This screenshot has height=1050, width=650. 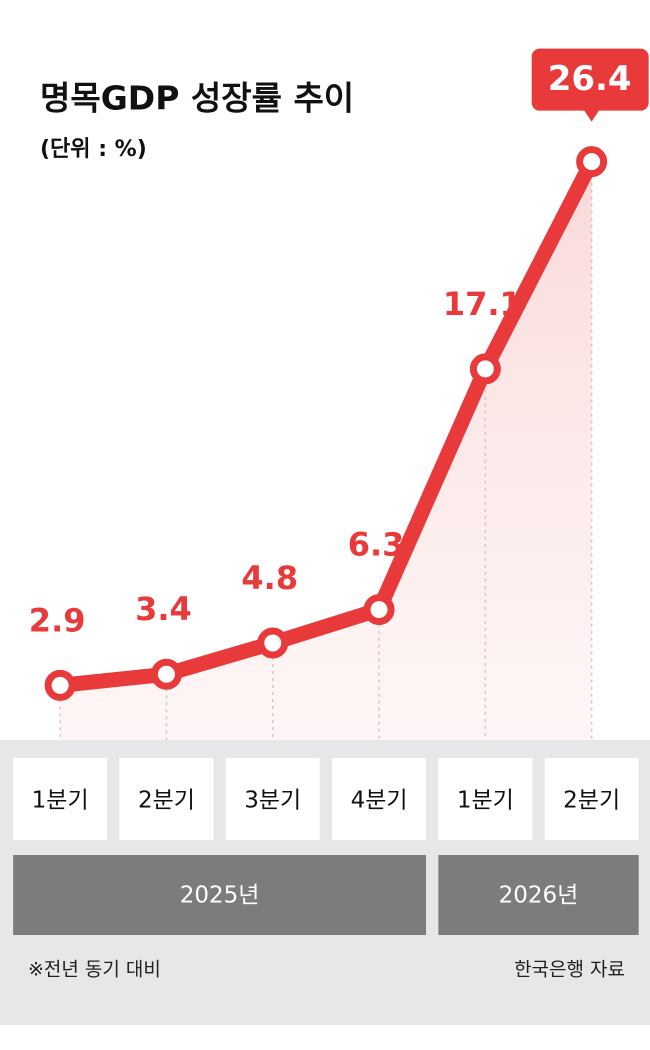 I want to click on data-label: 3.4, so click(x=163, y=609).